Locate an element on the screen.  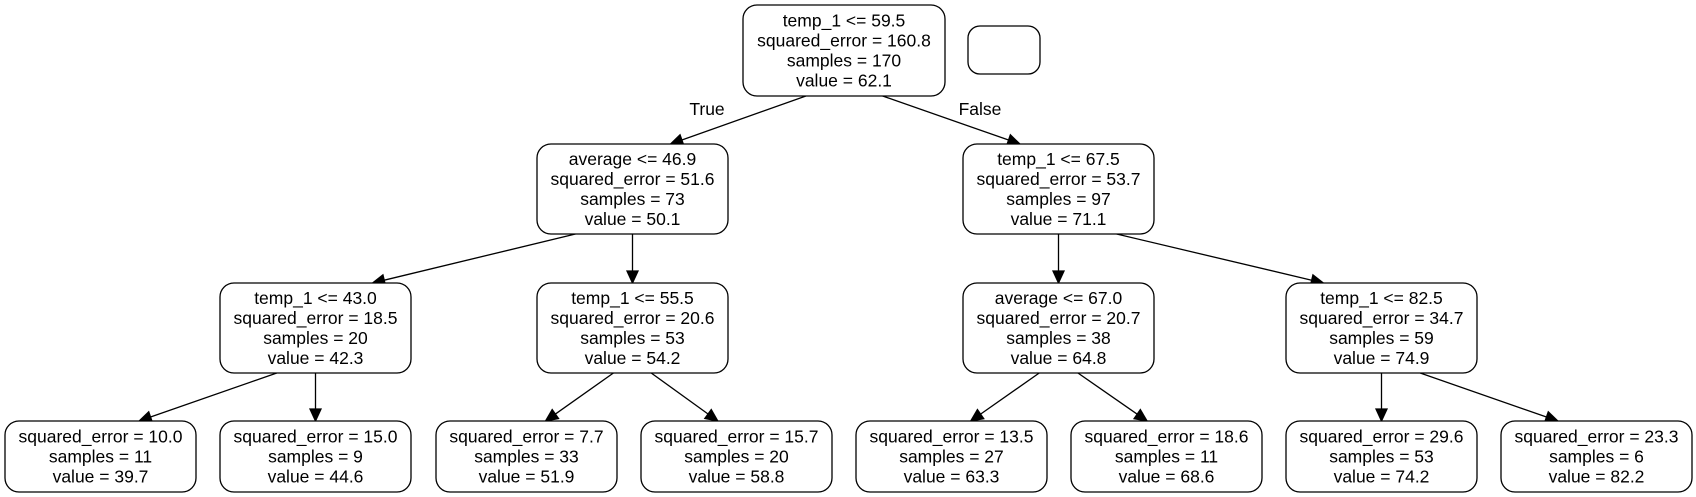
tree-node-line: squared_error = 18.5 is located at coordinates (316, 318).